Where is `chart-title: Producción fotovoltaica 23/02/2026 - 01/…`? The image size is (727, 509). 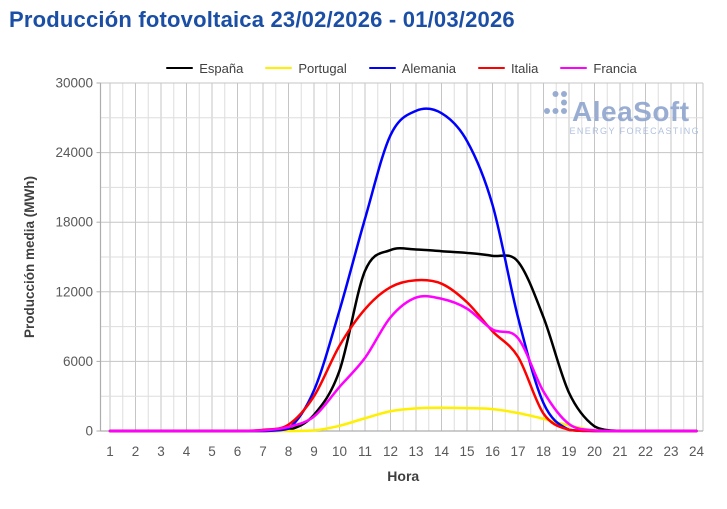 chart-title: Producción fotovoltaica 23/02/2026 - 01/… is located at coordinates (262, 19).